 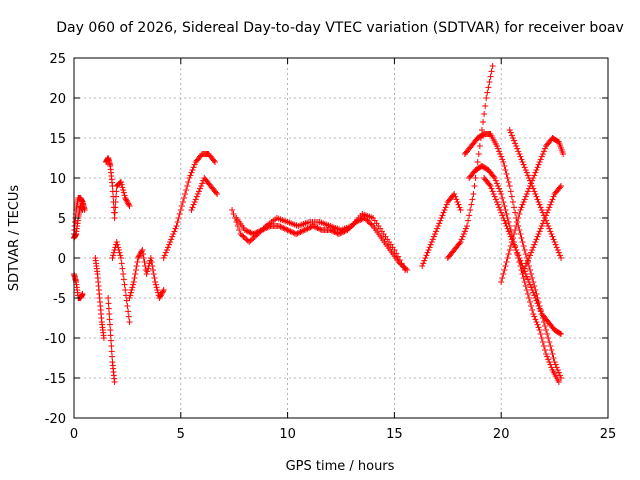 What do you see at coordinates (287, 434) in the screenshot?
I see `x-tick-label: 10` at bounding box center [287, 434].